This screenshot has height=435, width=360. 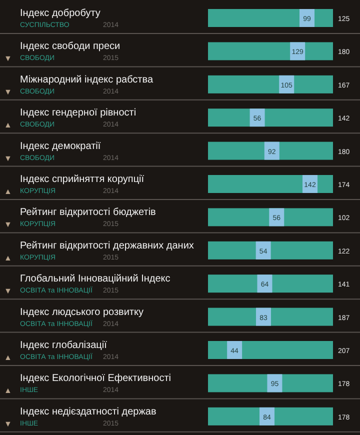 I want to click on category-label: Індекс глобалізації, so click(x=64, y=345).